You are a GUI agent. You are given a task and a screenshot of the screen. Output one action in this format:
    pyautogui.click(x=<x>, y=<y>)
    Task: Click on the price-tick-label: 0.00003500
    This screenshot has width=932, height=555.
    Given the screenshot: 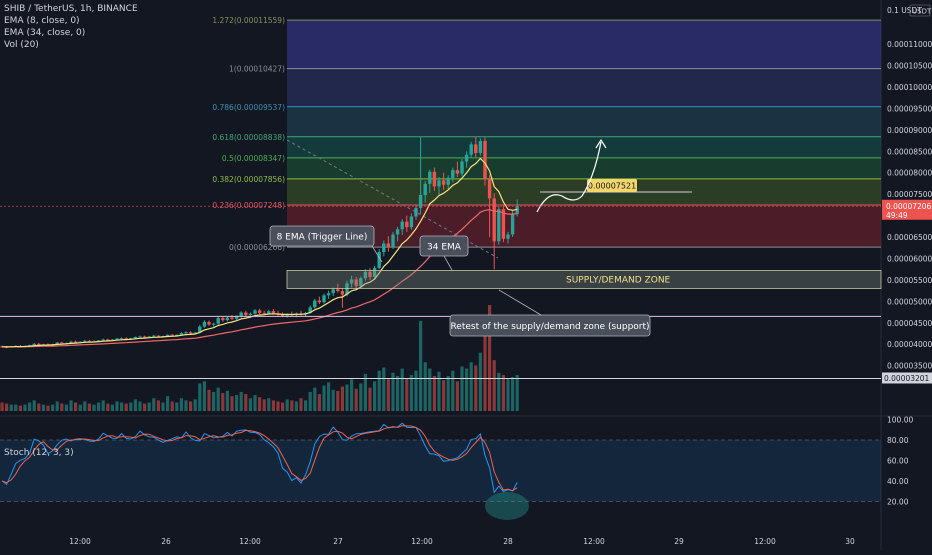 What is the action you would take?
    pyautogui.click(x=909, y=366)
    